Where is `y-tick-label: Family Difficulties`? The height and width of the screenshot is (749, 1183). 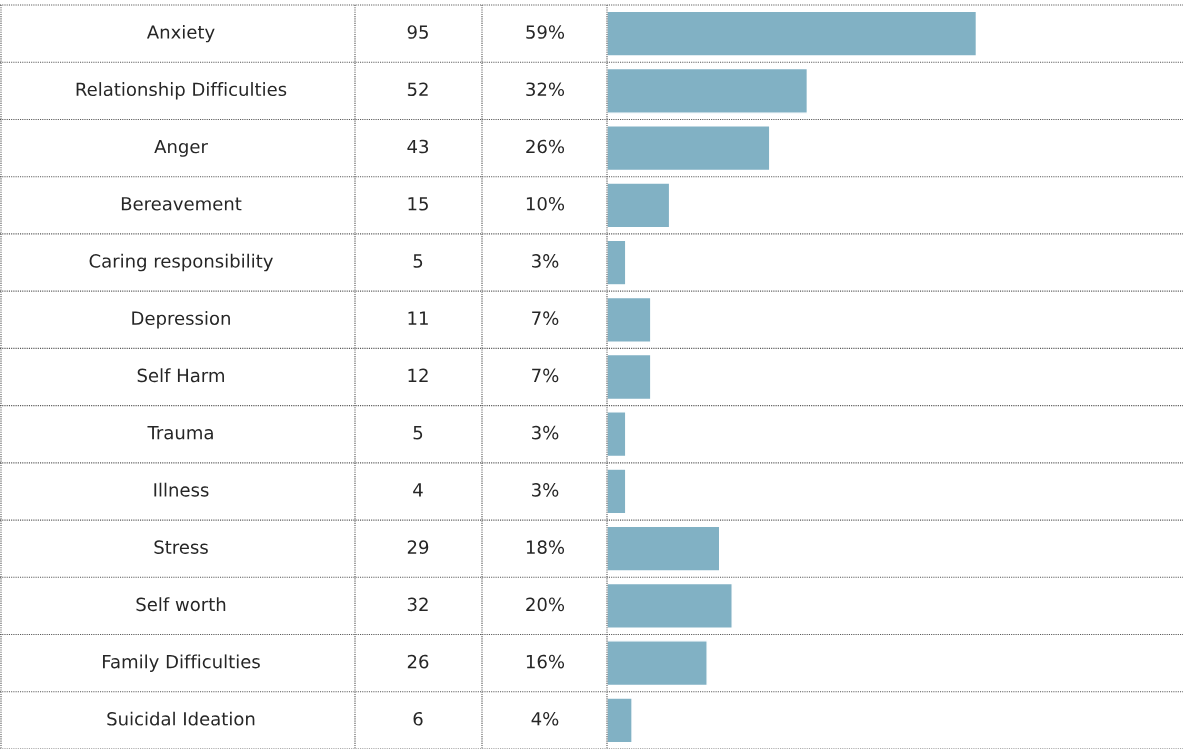
y-tick-label: Family Difficulties is located at coordinates (181, 663).